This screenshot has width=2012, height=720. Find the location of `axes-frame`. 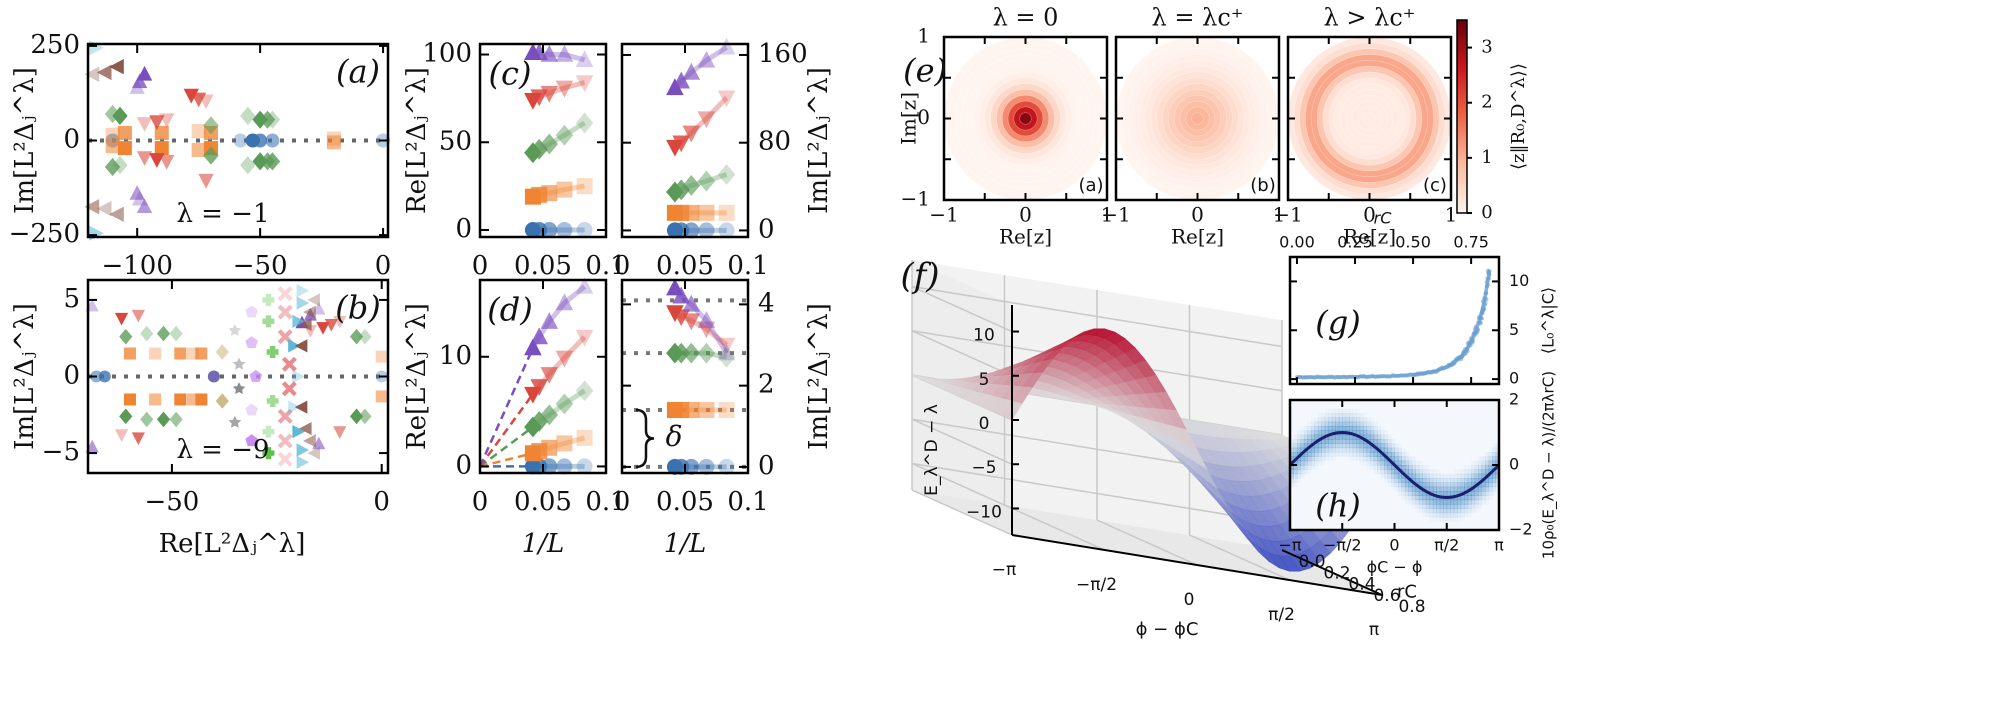

axes-frame is located at coordinates (1394, 320).